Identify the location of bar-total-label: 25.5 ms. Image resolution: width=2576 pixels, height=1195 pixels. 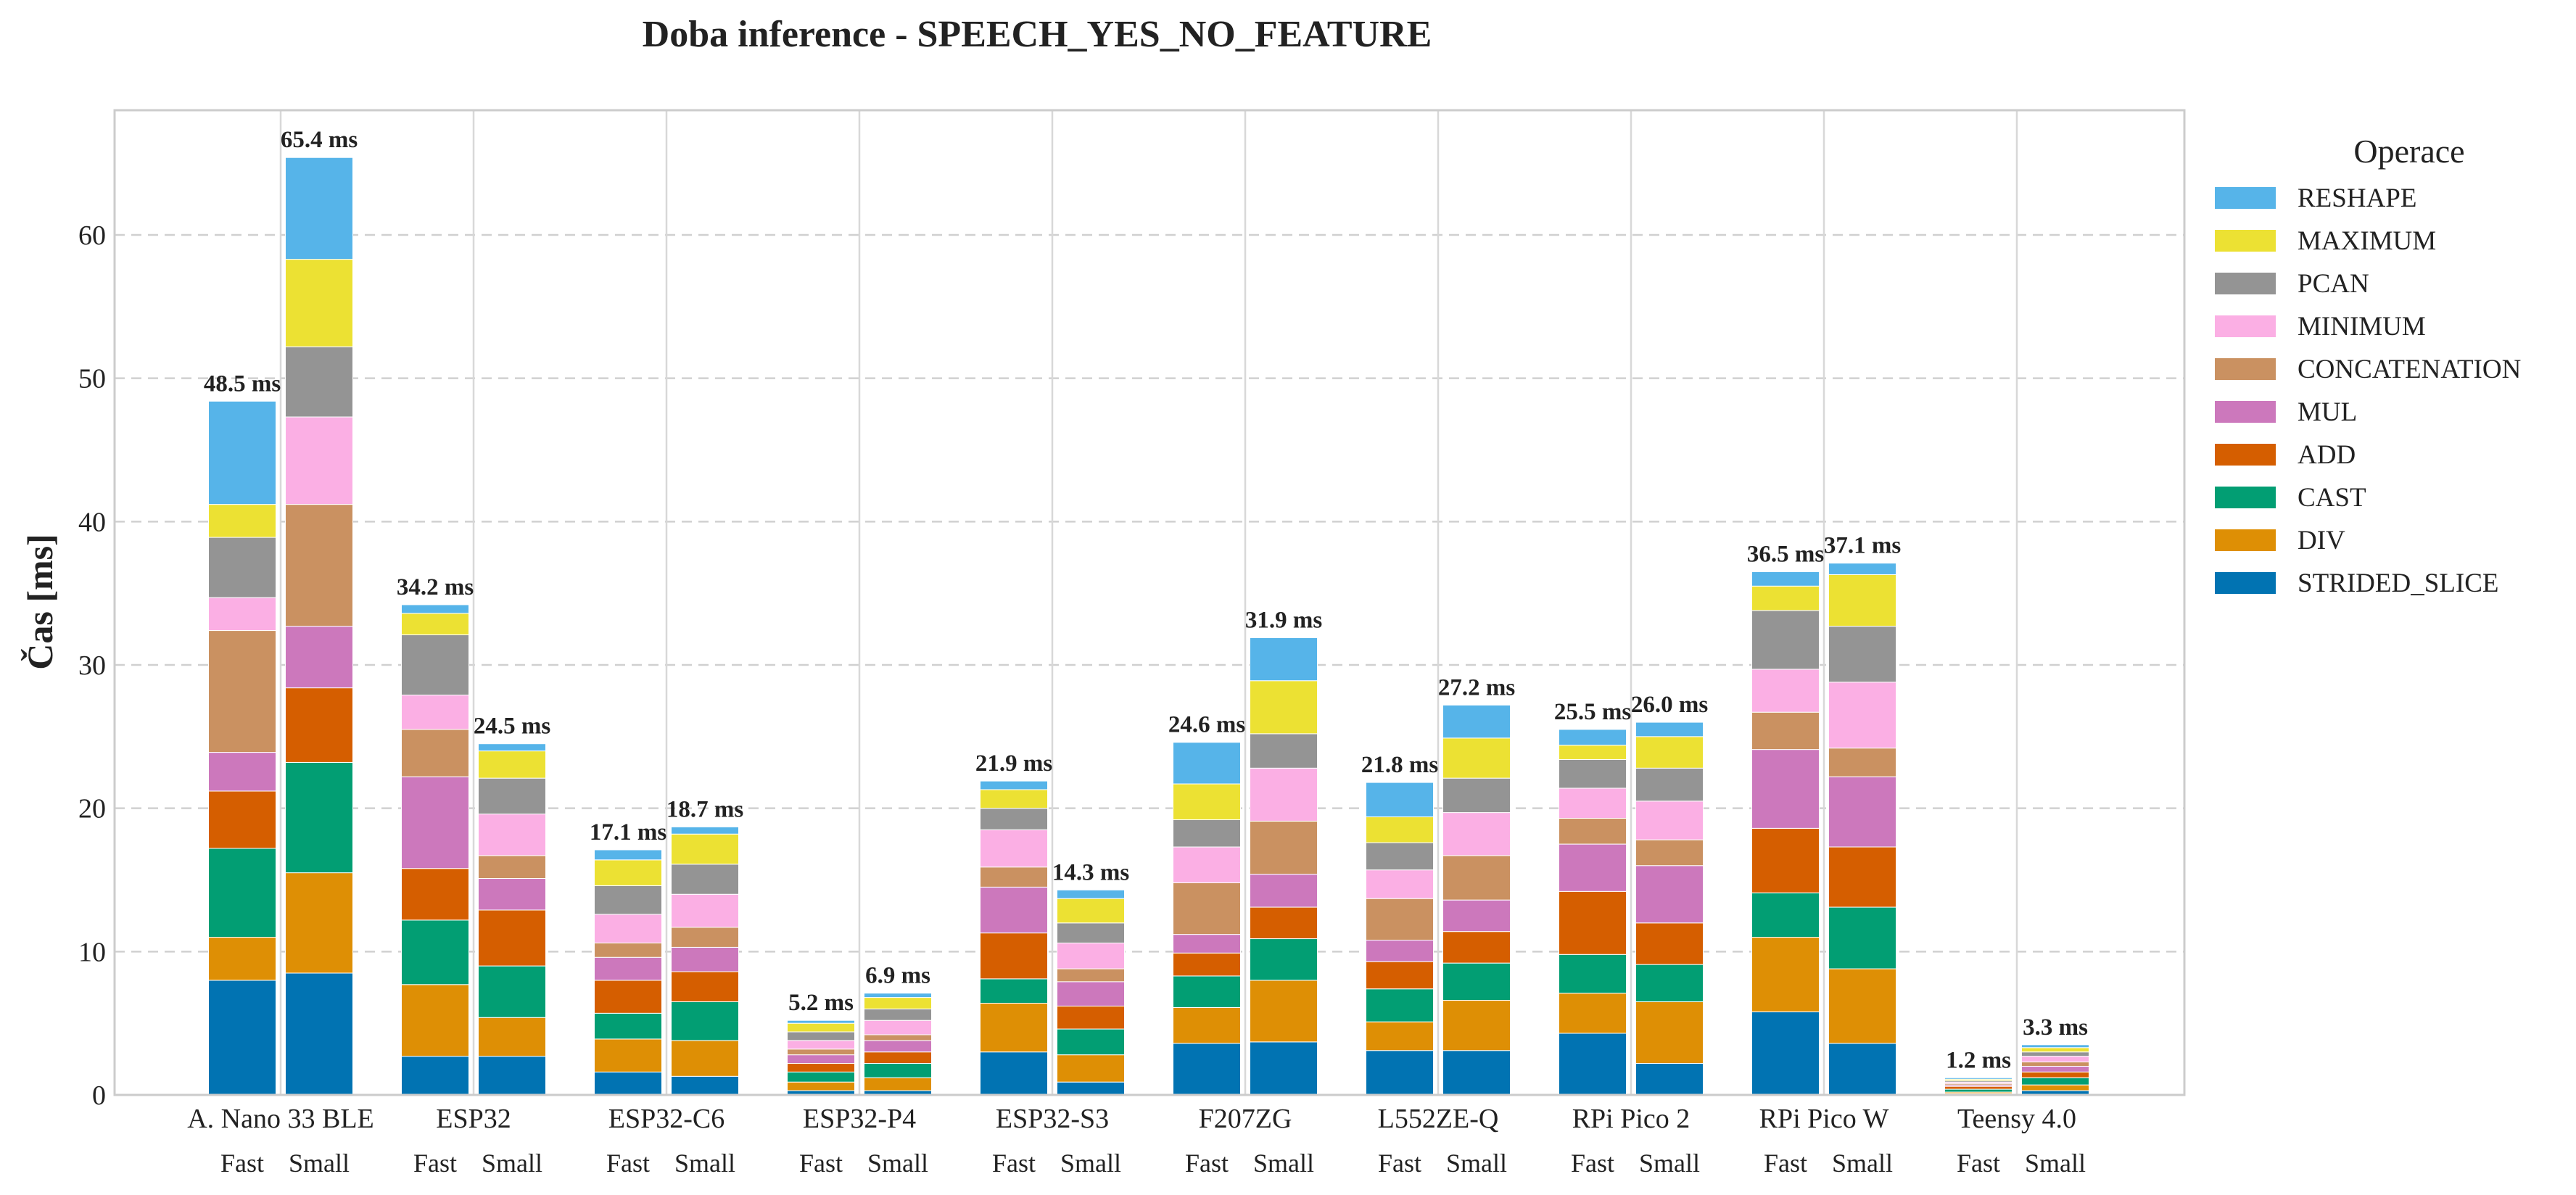
(1592, 712).